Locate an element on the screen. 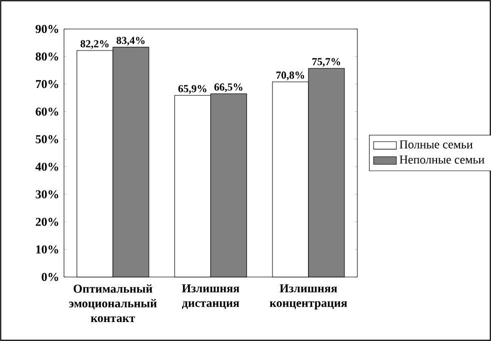  x-tick-label: Излишняя дистанция is located at coordinates (211, 296).